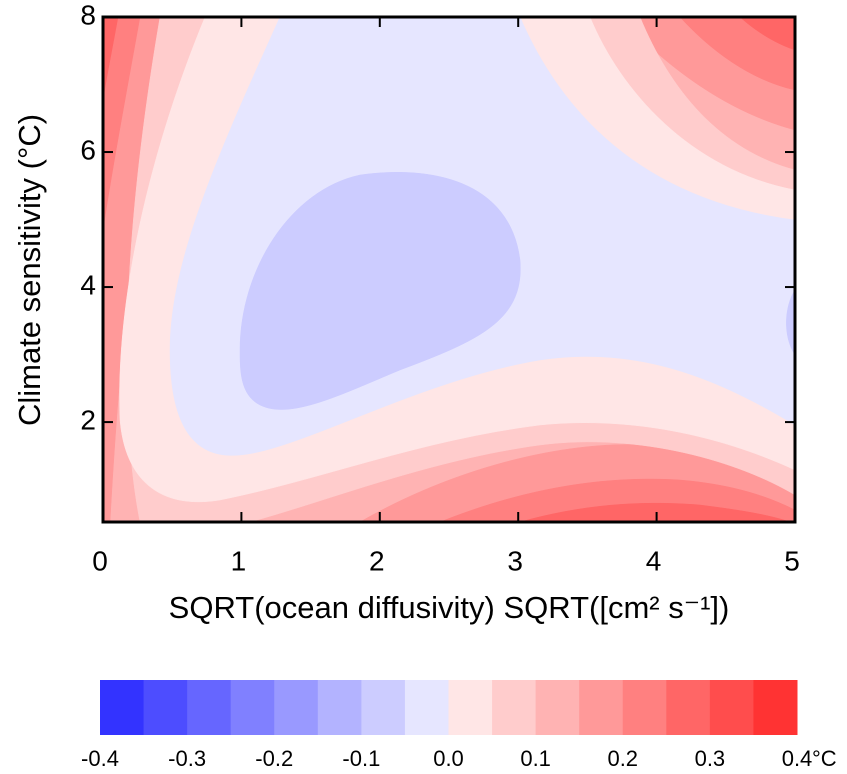  I want to click on colorbar-tick-label: -0.4, so click(100, 758).